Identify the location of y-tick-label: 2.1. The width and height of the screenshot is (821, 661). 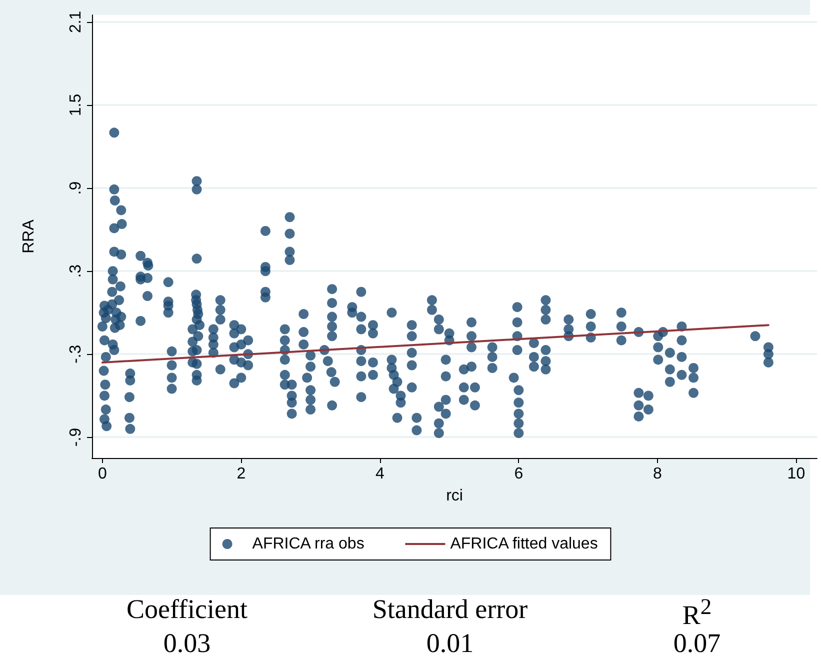
(76, 22).